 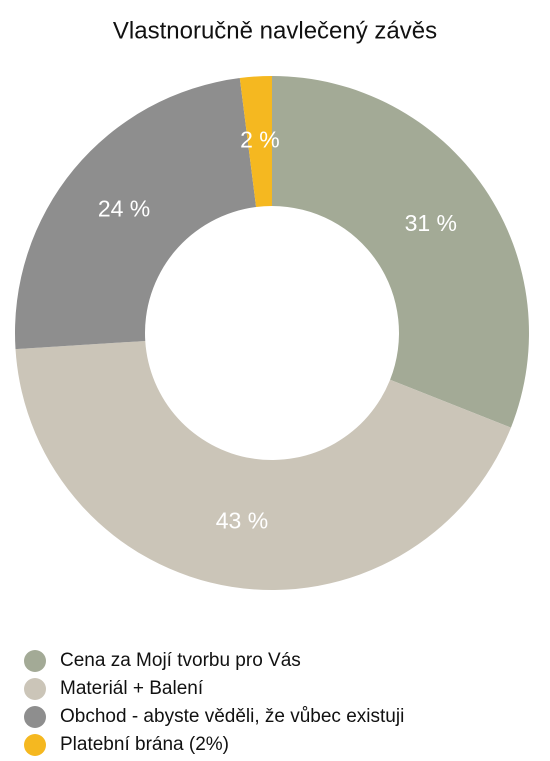 I want to click on value-label: 43 %, so click(x=242, y=521).